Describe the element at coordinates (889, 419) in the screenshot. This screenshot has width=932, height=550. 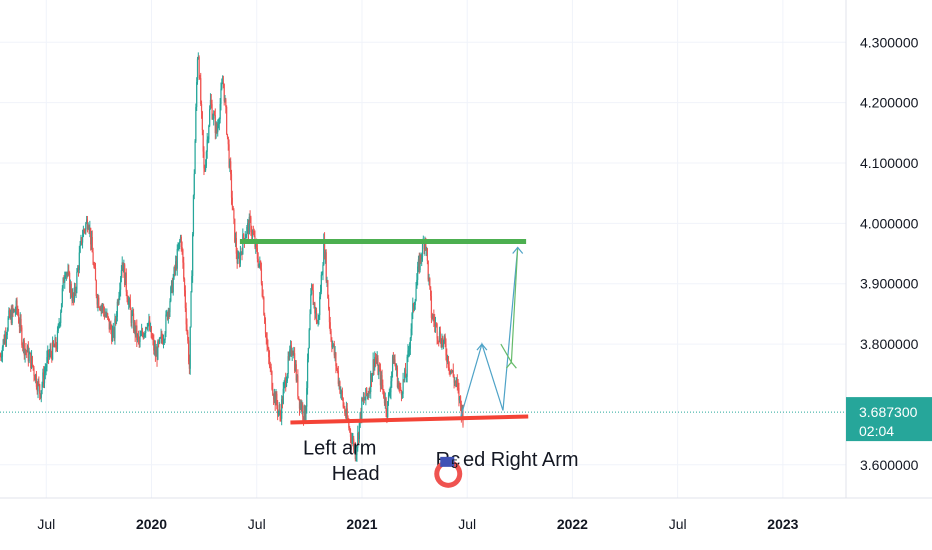
I see `current-price-badge` at that location.